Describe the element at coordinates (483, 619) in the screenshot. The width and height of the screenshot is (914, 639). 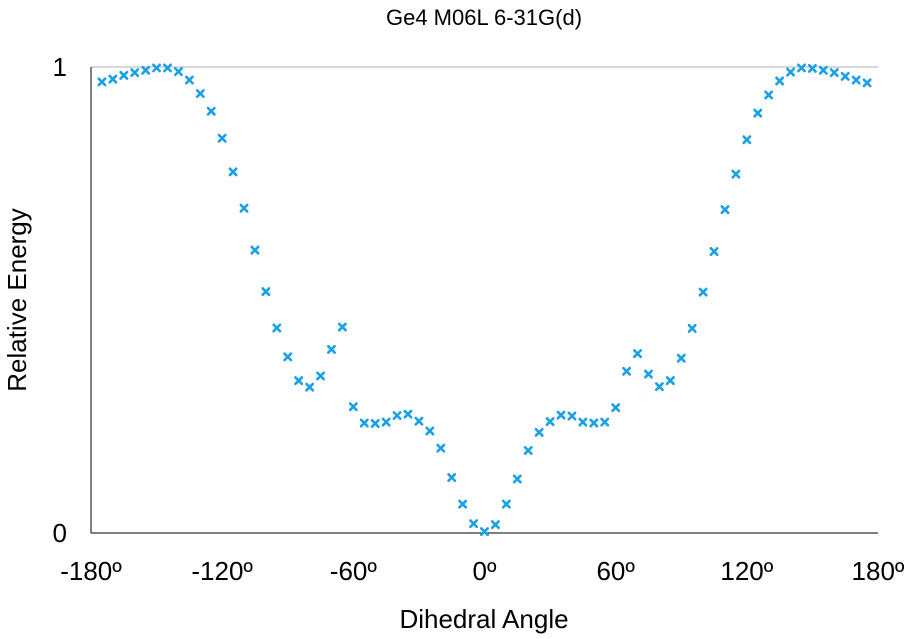
I see `x-axis-title: Dihedral Angle` at that location.